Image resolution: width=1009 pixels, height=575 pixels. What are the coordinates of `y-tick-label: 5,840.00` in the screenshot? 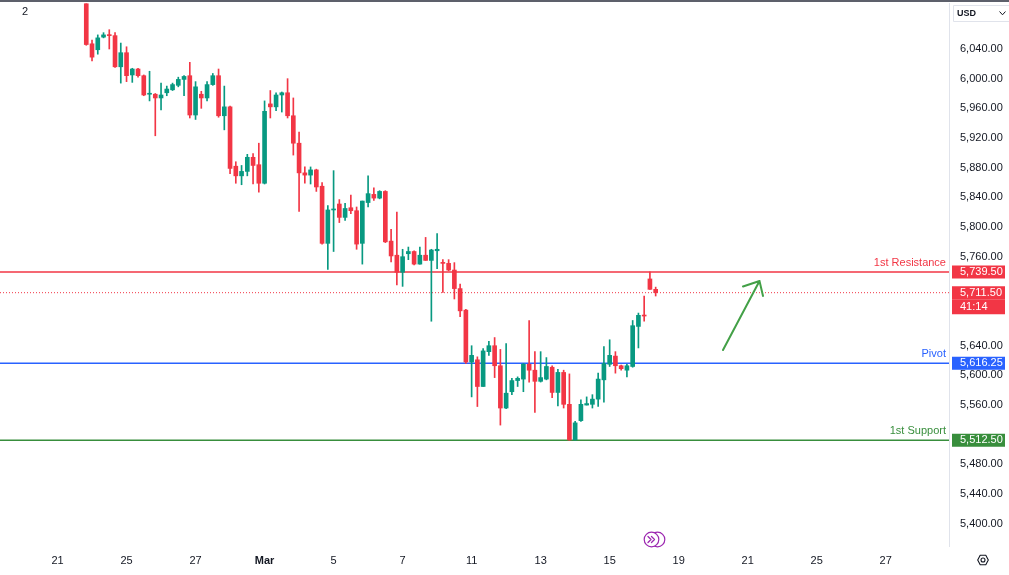 It's located at (981, 196).